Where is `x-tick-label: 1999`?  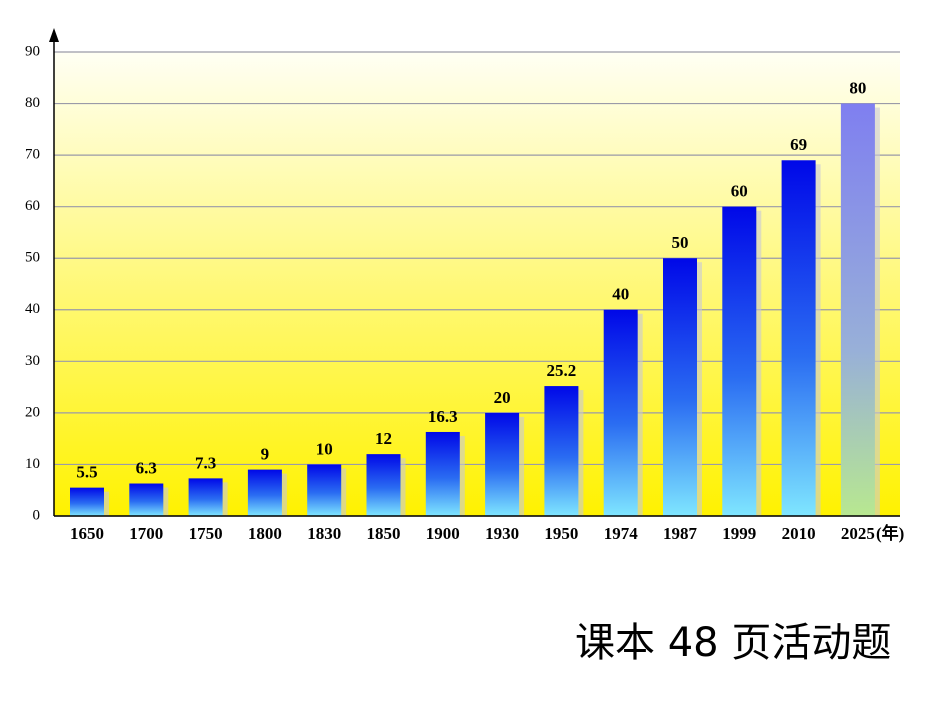 x-tick-label: 1999 is located at coordinates (739, 533).